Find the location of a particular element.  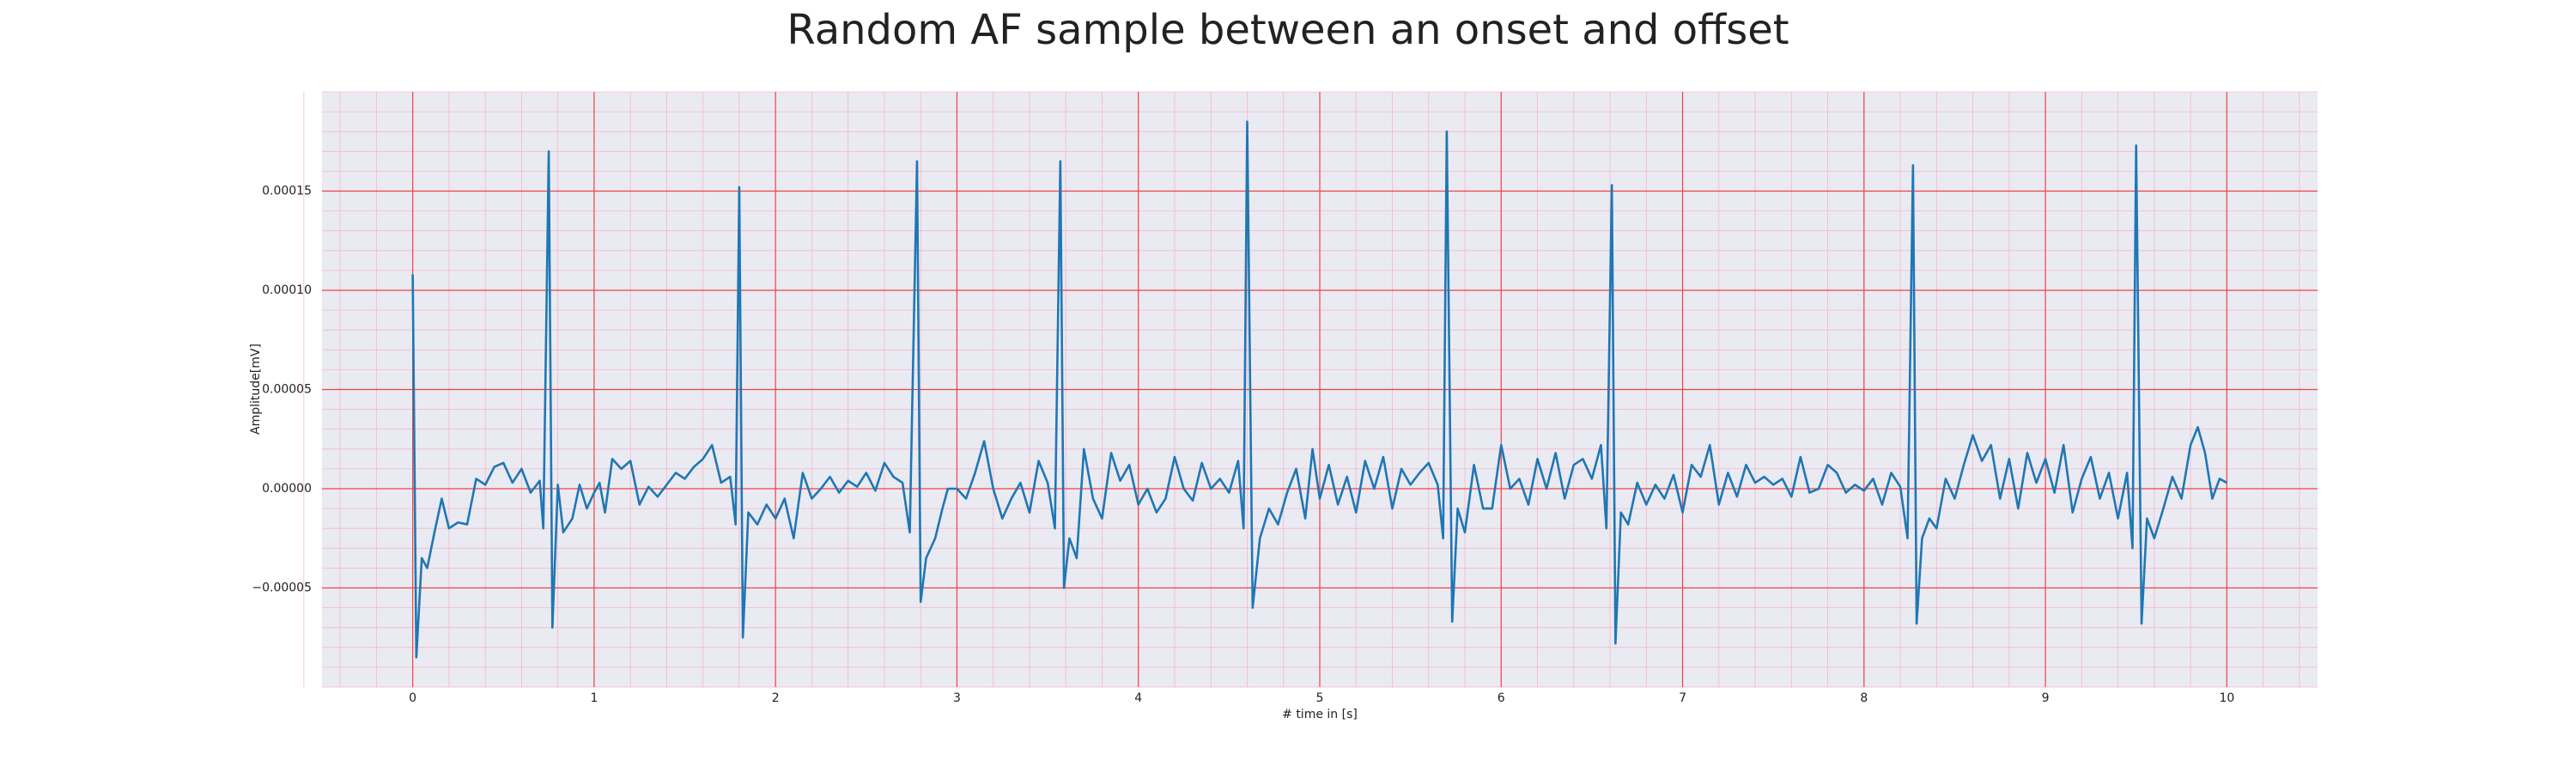

y-axis-label: Amplitude[mV] is located at coordinates (256, 389).